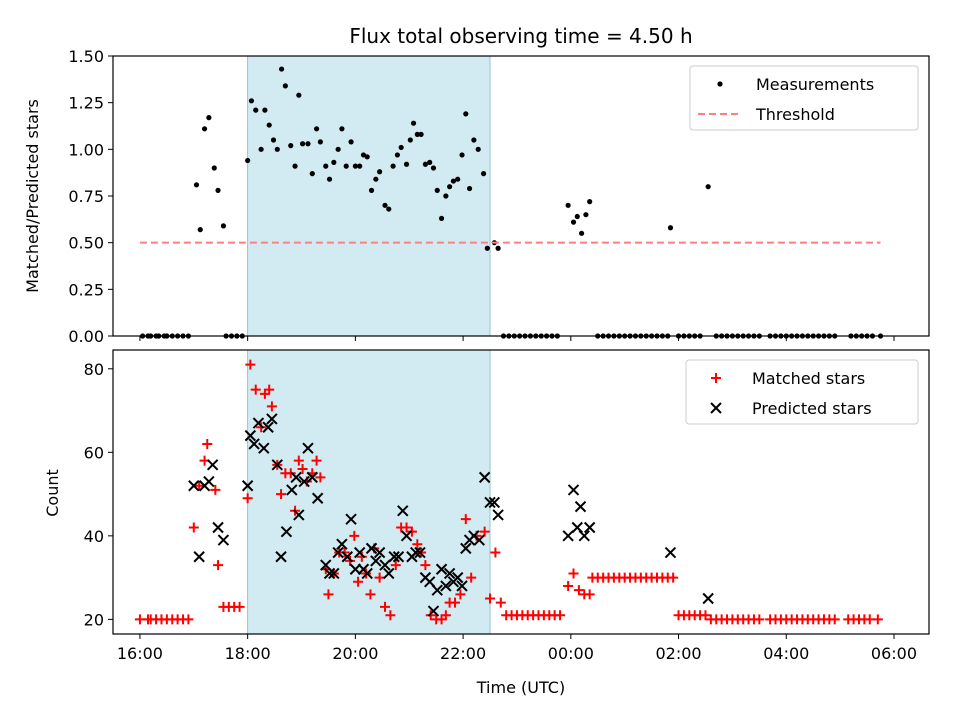 This screenshot has height=720, width=960. Describe the element at coordinates (720, 84) in the screenshot. I see `legend-marker-measurements` at that location.